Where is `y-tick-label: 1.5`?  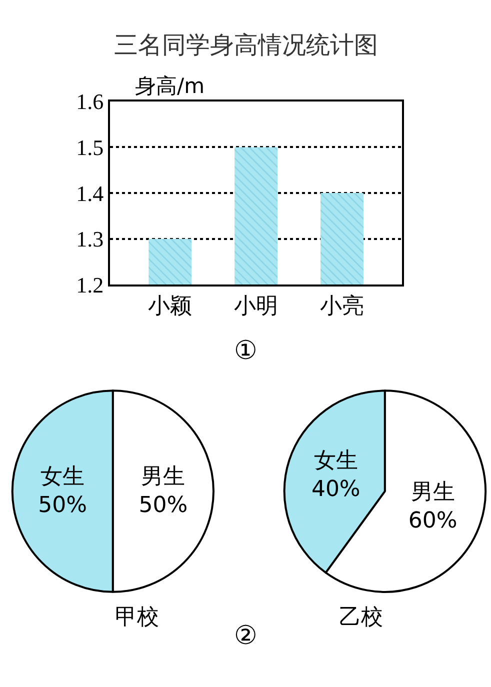 y-tick-label: 1.5 is located at coordinates (90, 147).